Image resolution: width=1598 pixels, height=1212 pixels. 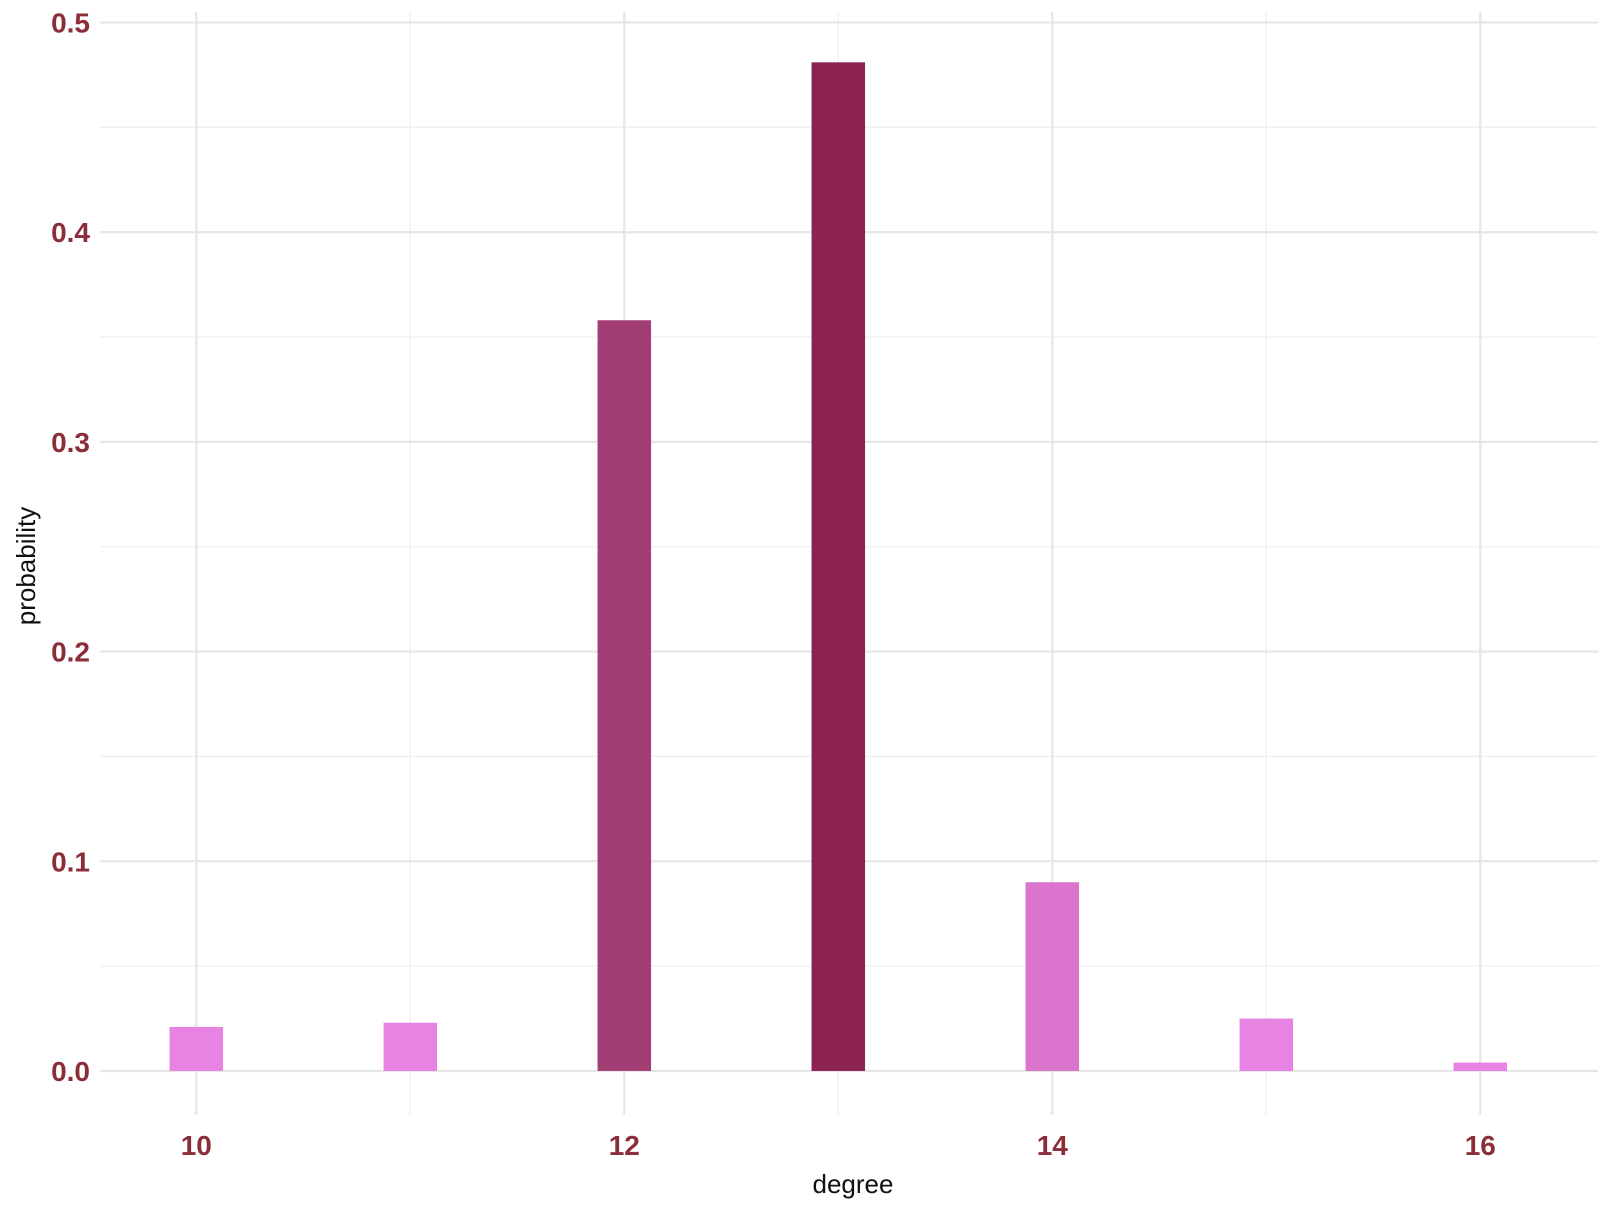 I want to click on y-tick-label: 0.2, so click(x=70, y=652).